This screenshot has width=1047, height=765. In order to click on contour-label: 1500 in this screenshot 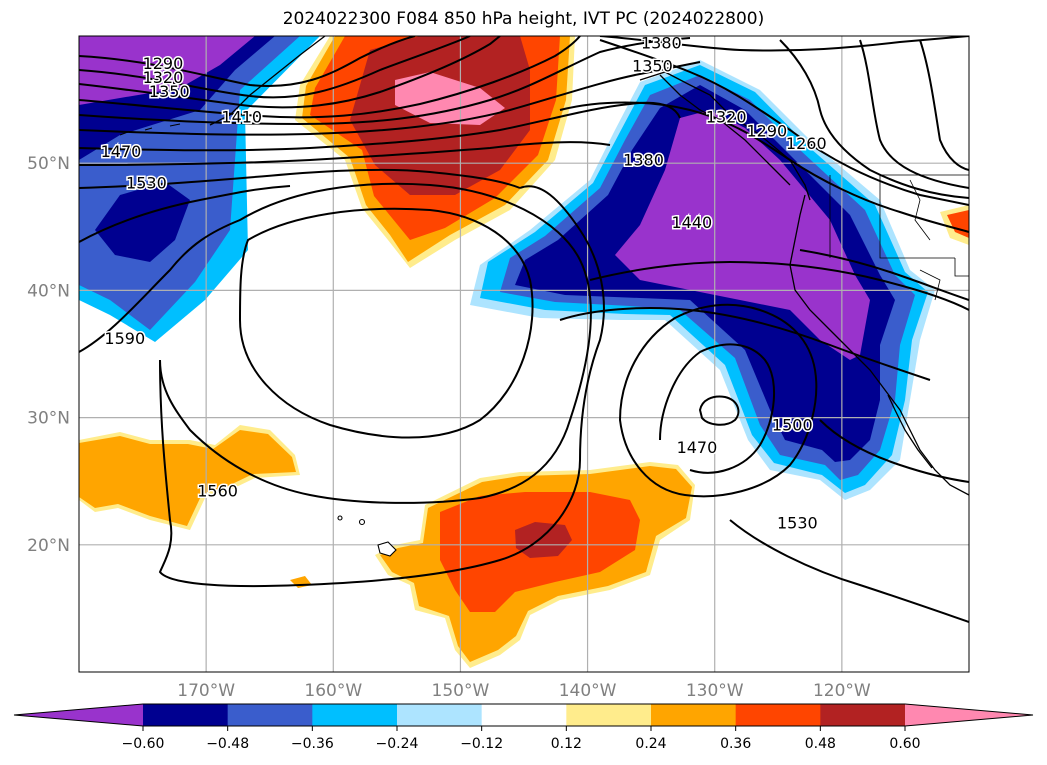, I will do `click(792, 424)`.